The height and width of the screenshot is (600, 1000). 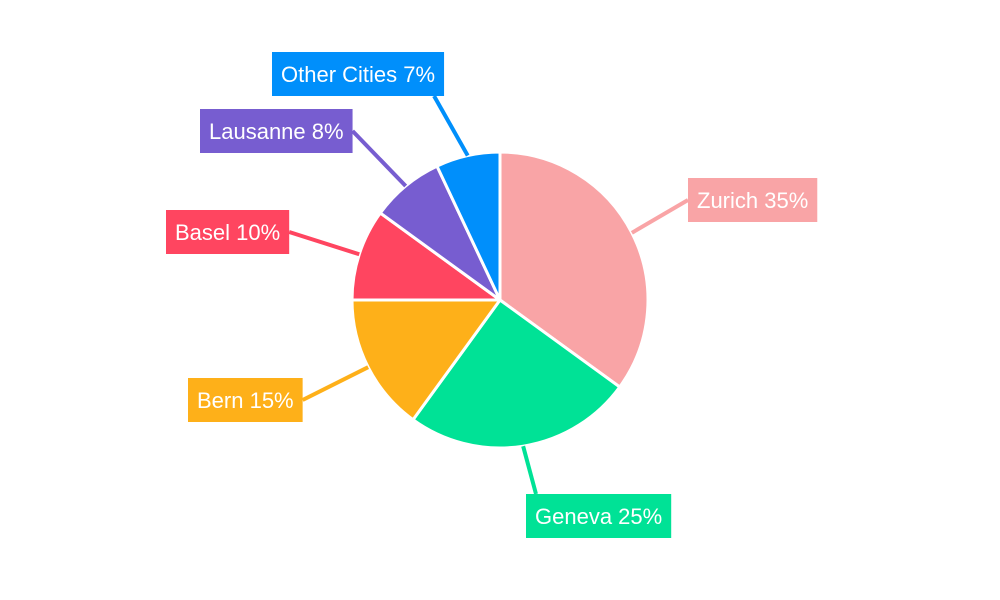 I want to click on slice-label: Zurich 35%, so click(x=752, y=200).